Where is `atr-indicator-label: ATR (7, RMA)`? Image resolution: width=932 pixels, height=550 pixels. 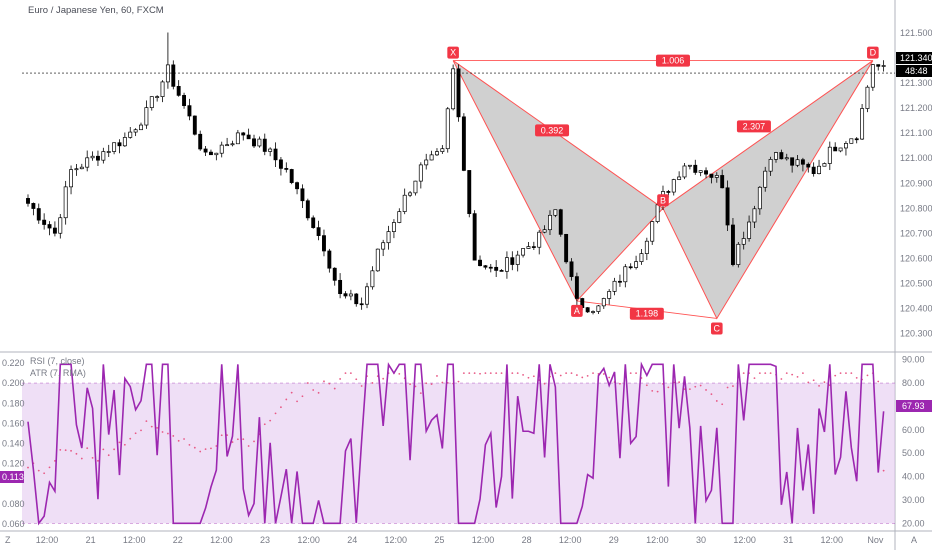 atr-indicator-label: ATR (7, RMA) is located at coordinates (58, 373).